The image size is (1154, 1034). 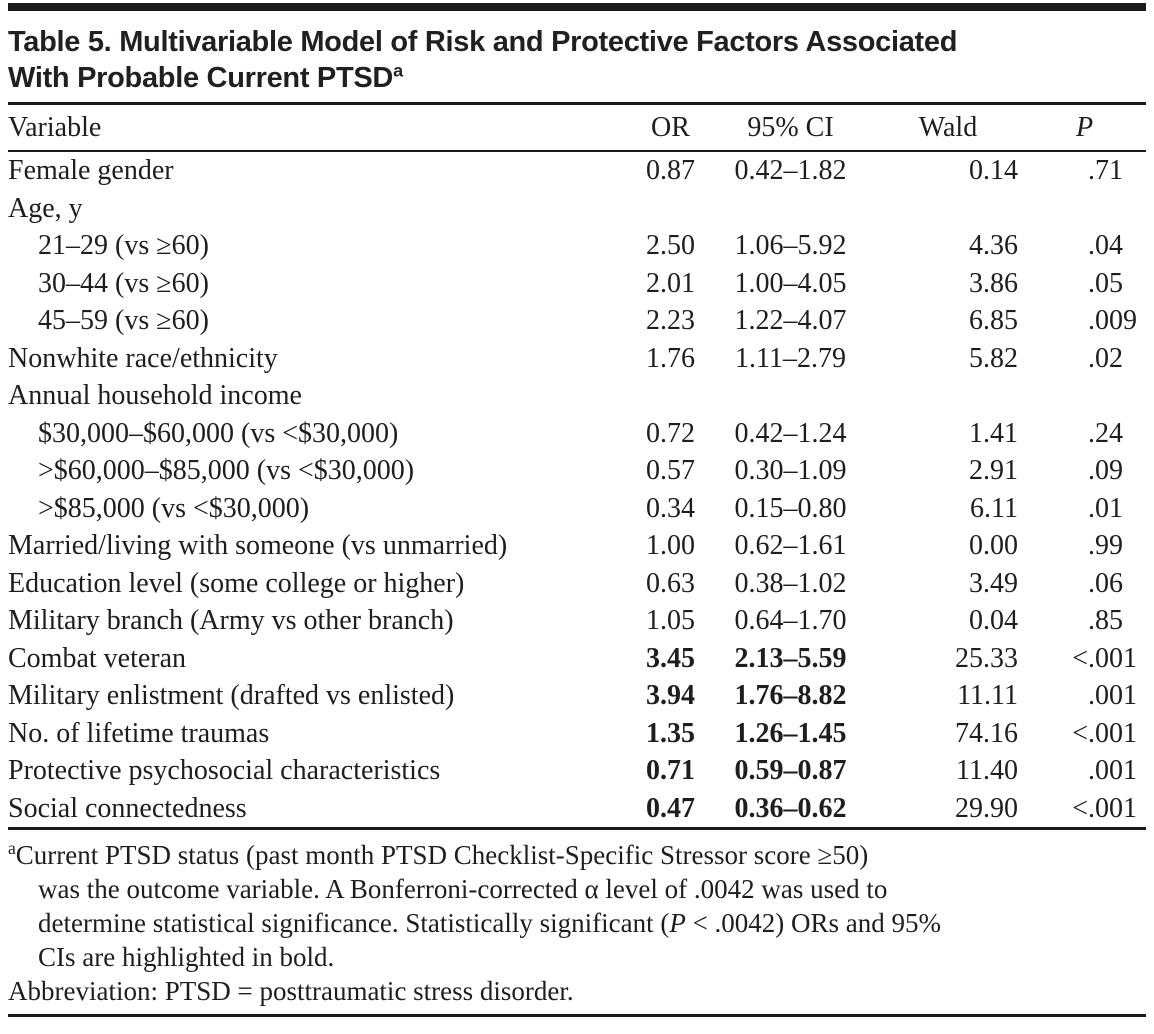 I want to click on title-footnote-marker: a, so click(x=398, y=70).